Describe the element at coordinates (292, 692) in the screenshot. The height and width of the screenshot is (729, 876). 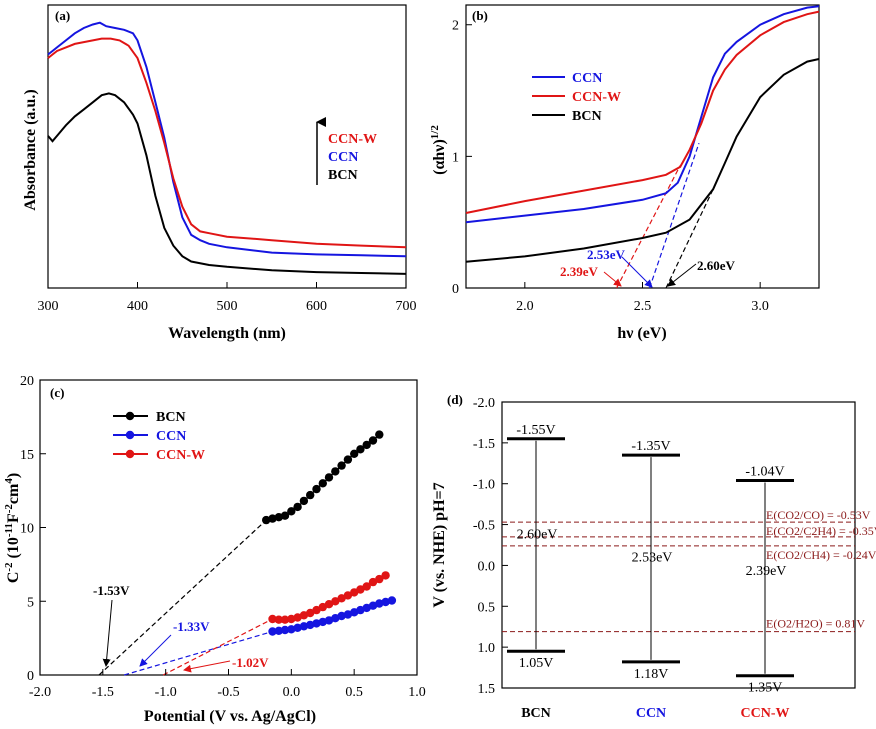
I see `x-tick-label: 0.0` at that location.